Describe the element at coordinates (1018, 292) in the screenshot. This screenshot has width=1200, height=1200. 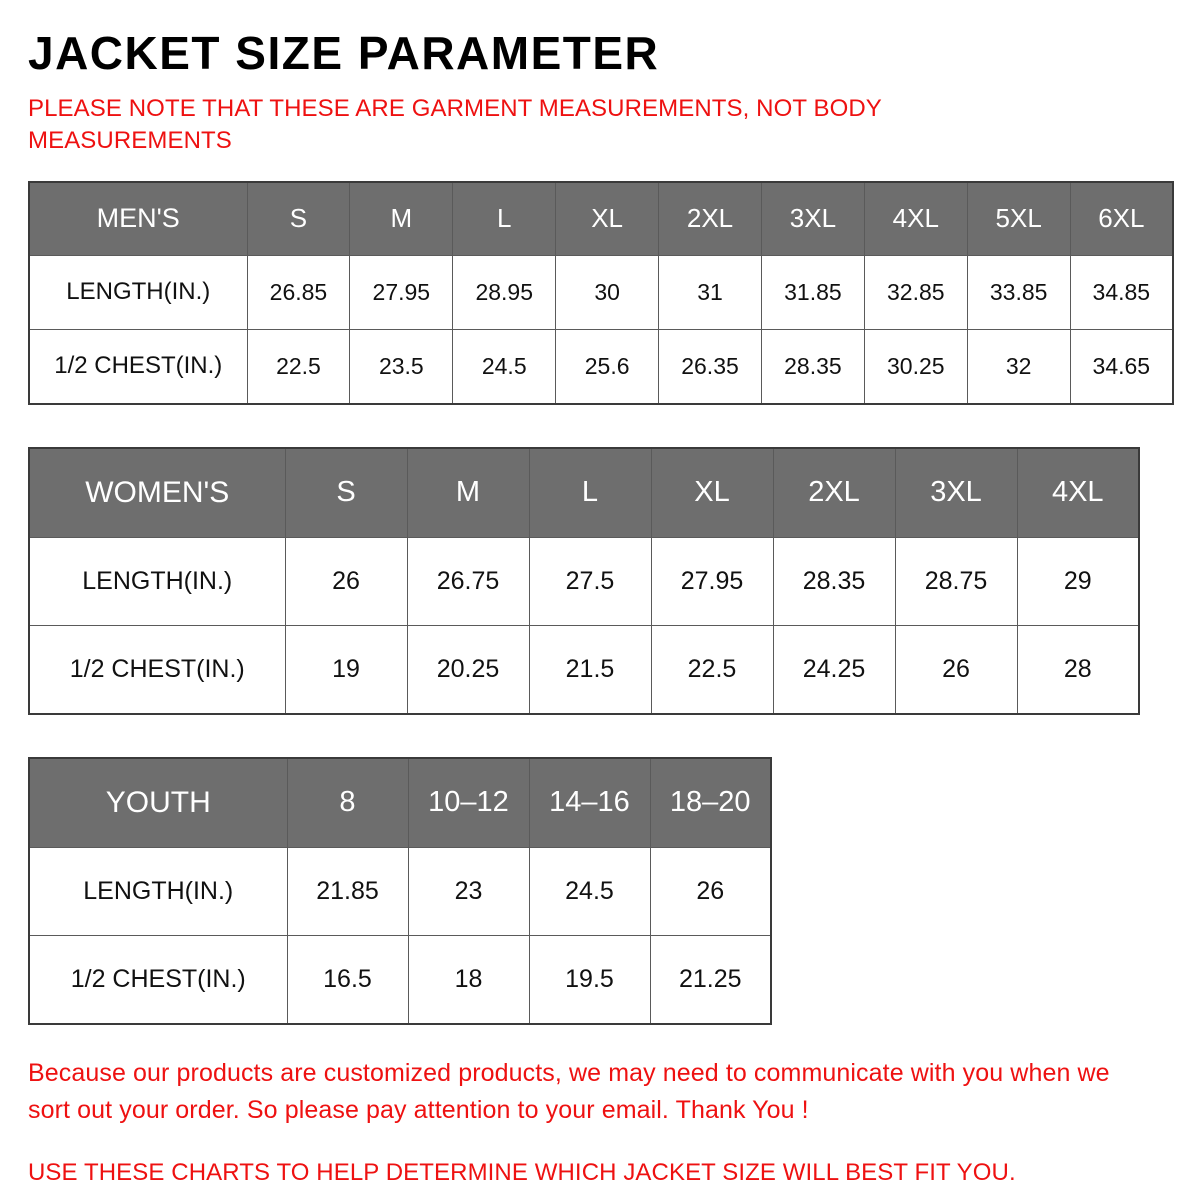
I see `measurement-value: 33.85` at that location.